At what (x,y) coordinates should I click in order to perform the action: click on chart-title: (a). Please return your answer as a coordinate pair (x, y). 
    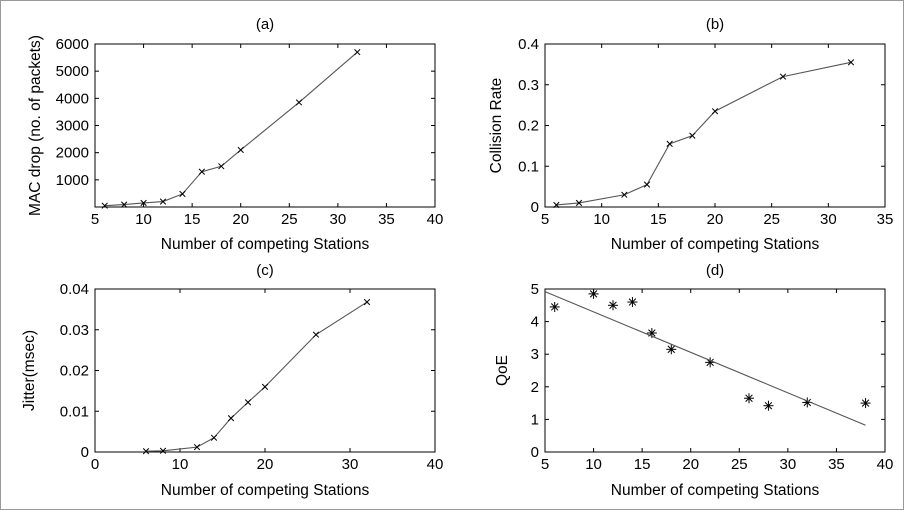
    Looking at the image, I should click on (265, 24).